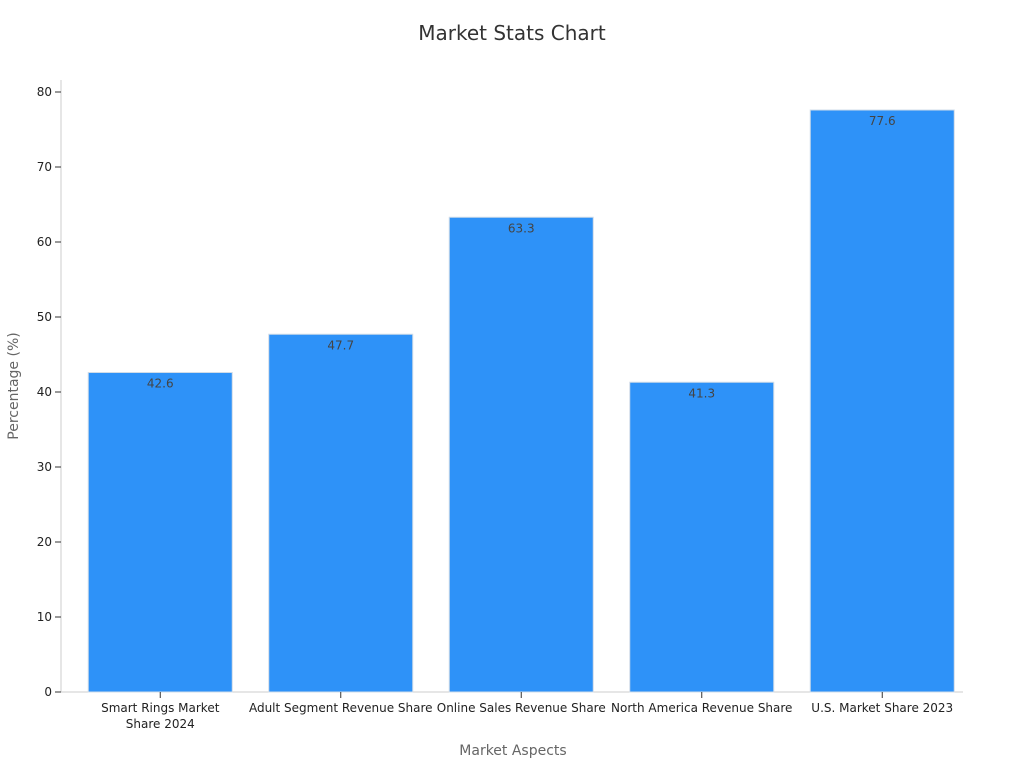 This screenshot has height=768, width=1024. I want to click on x-tick-label: Online Sales Revenue Share, so click(521, 708).